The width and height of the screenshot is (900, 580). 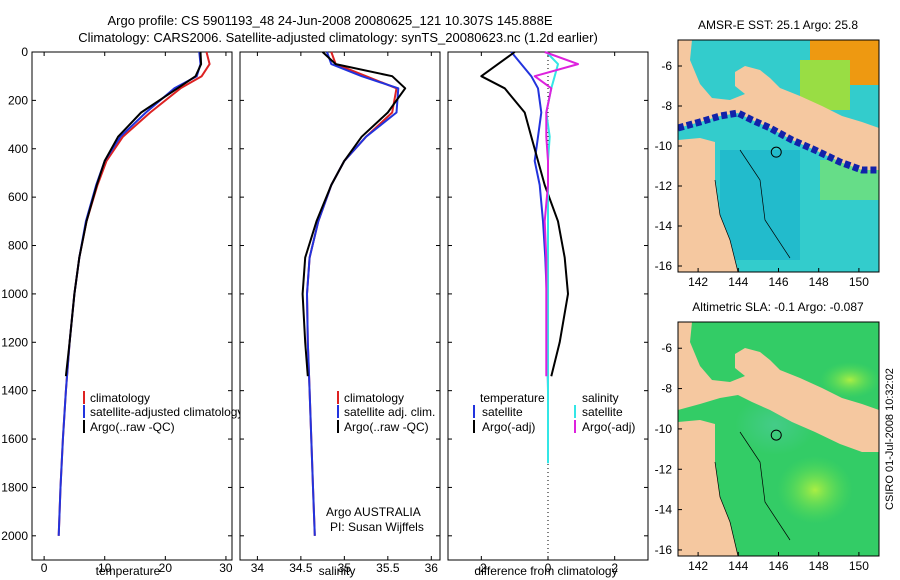 I want to click on sst-coastline, so click(x=726, y=225).